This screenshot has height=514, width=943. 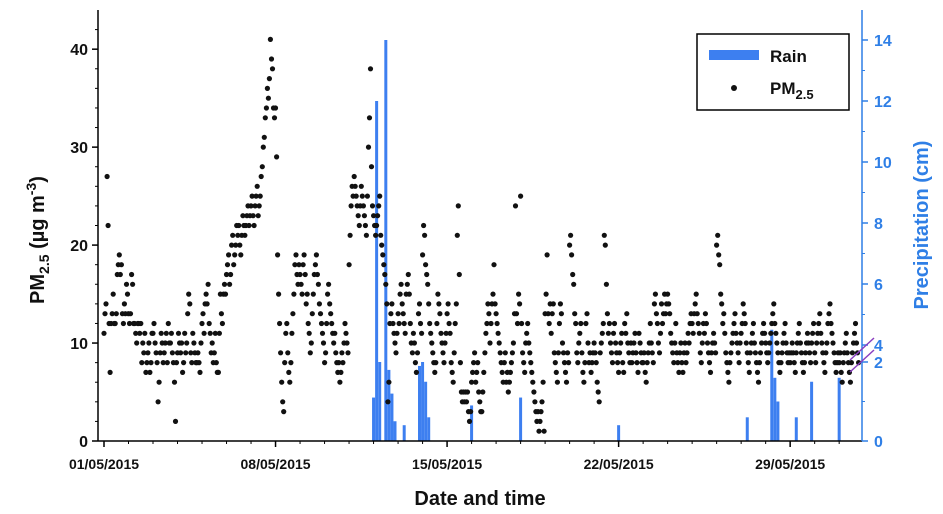 What do you see at coordinates (479, 499) in the screenshot?
I see `x-axis-title: Date and time` at bounding box center [479, 499].